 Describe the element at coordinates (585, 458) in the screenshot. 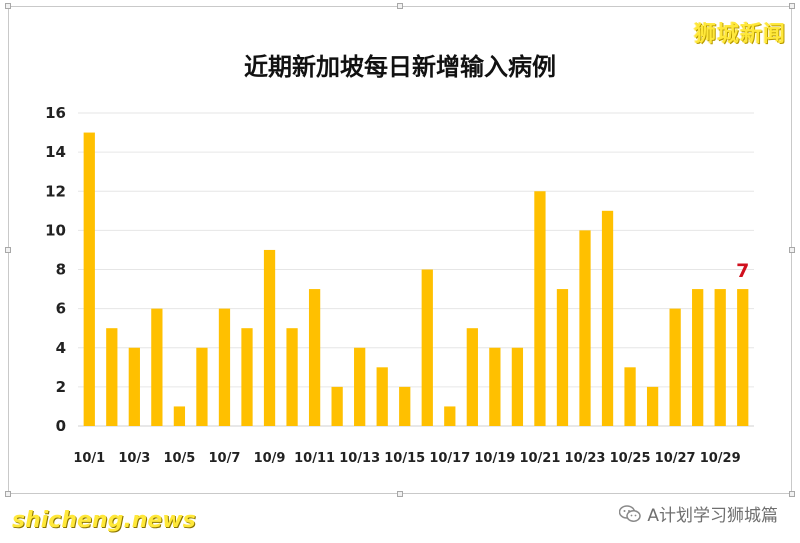

I see `x-tick-label: 10/23` at that location.